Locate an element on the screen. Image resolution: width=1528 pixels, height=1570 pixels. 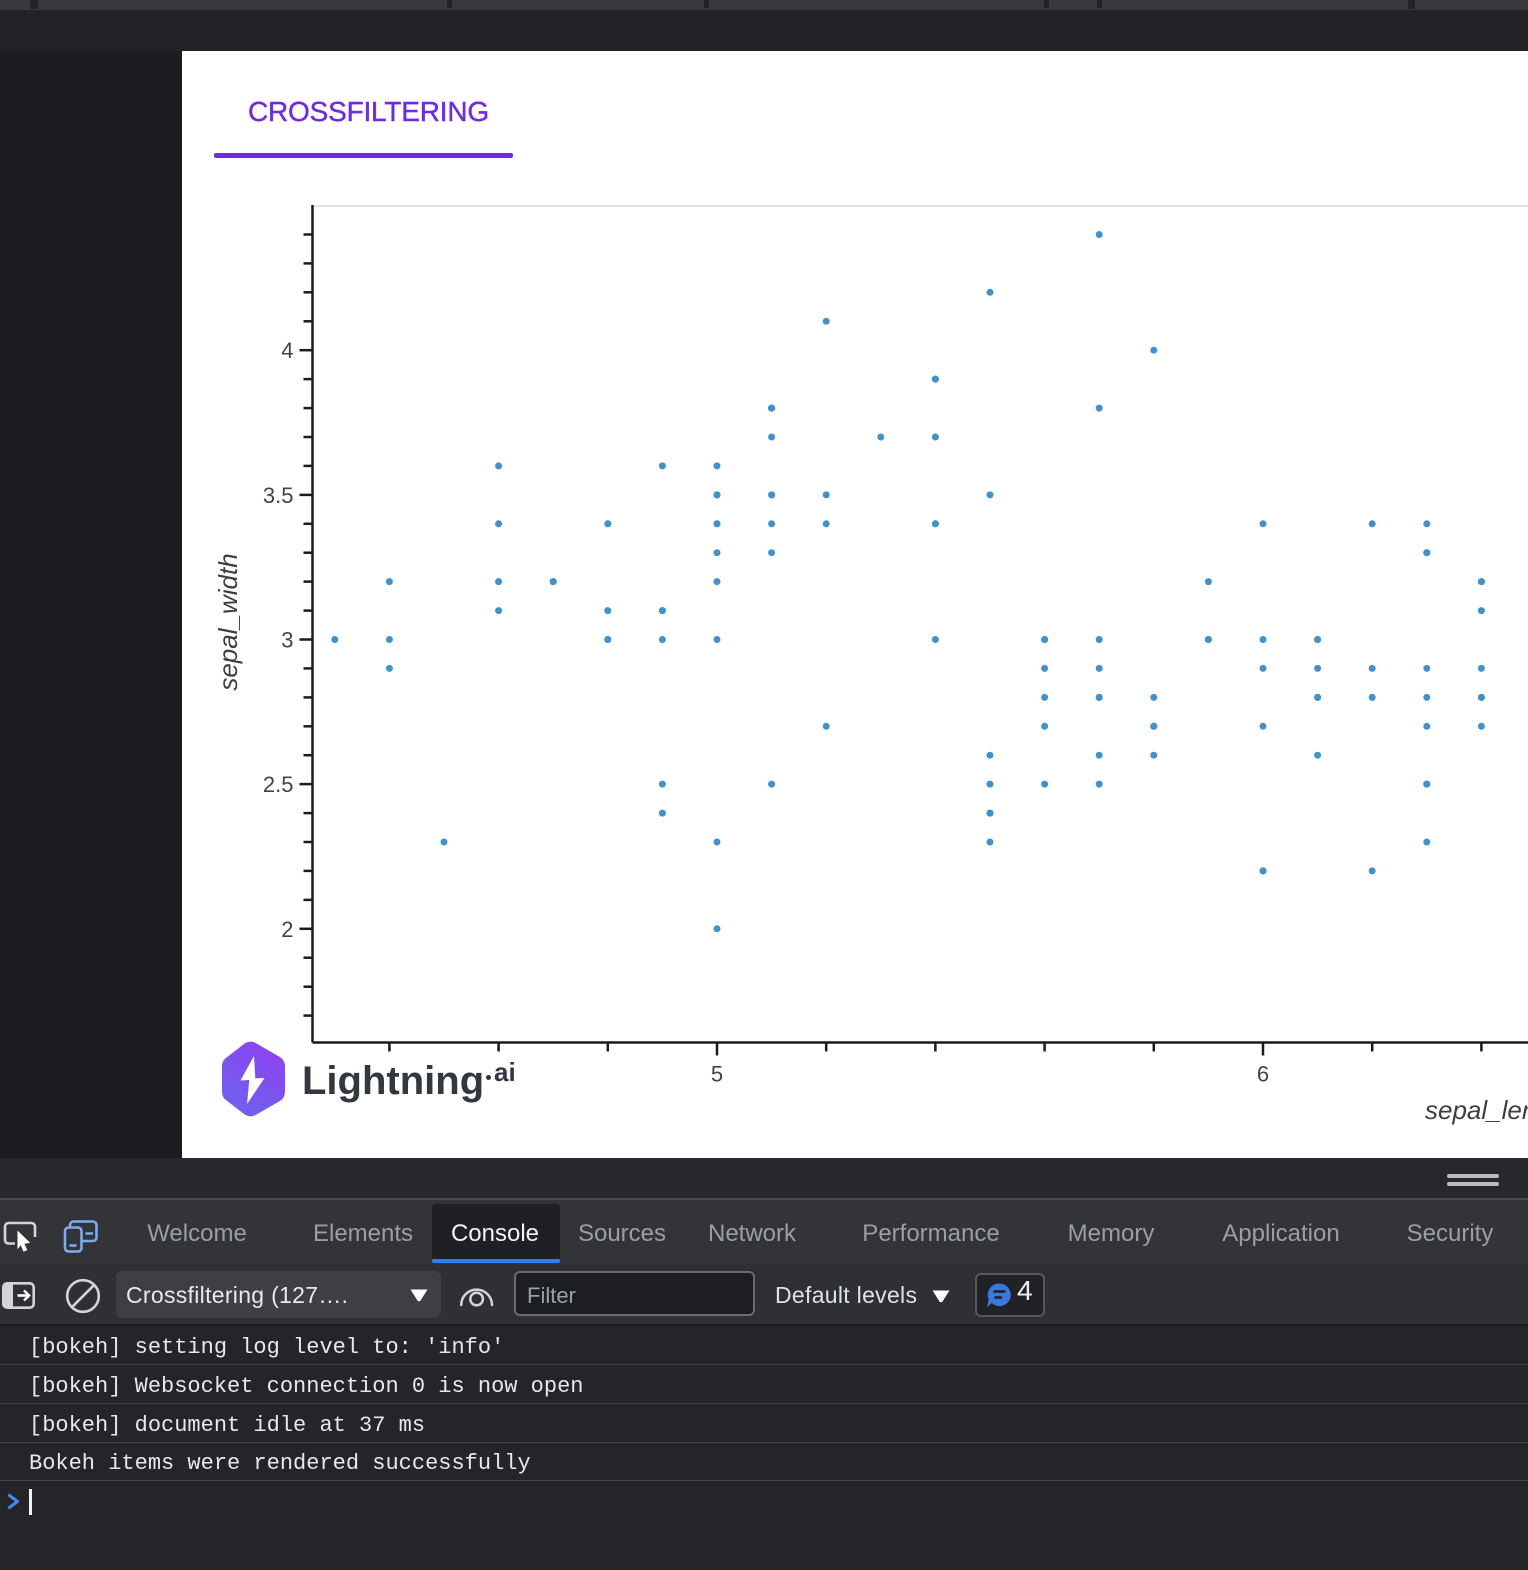
svg-text: 2 is located at coordinates (287, 929).